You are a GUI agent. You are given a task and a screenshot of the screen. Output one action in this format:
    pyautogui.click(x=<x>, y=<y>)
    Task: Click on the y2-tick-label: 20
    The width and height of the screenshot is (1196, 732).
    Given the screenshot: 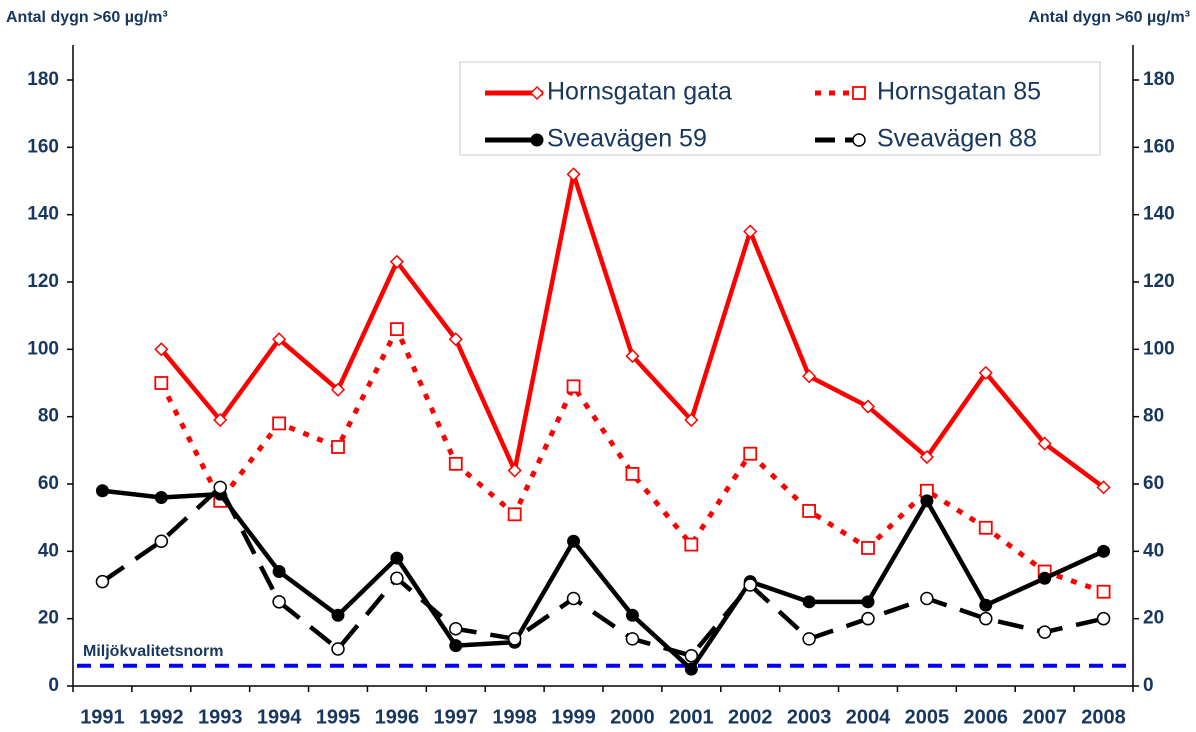 What is the action you would take?
    pyautogui.click(x=1153, y=618)
    